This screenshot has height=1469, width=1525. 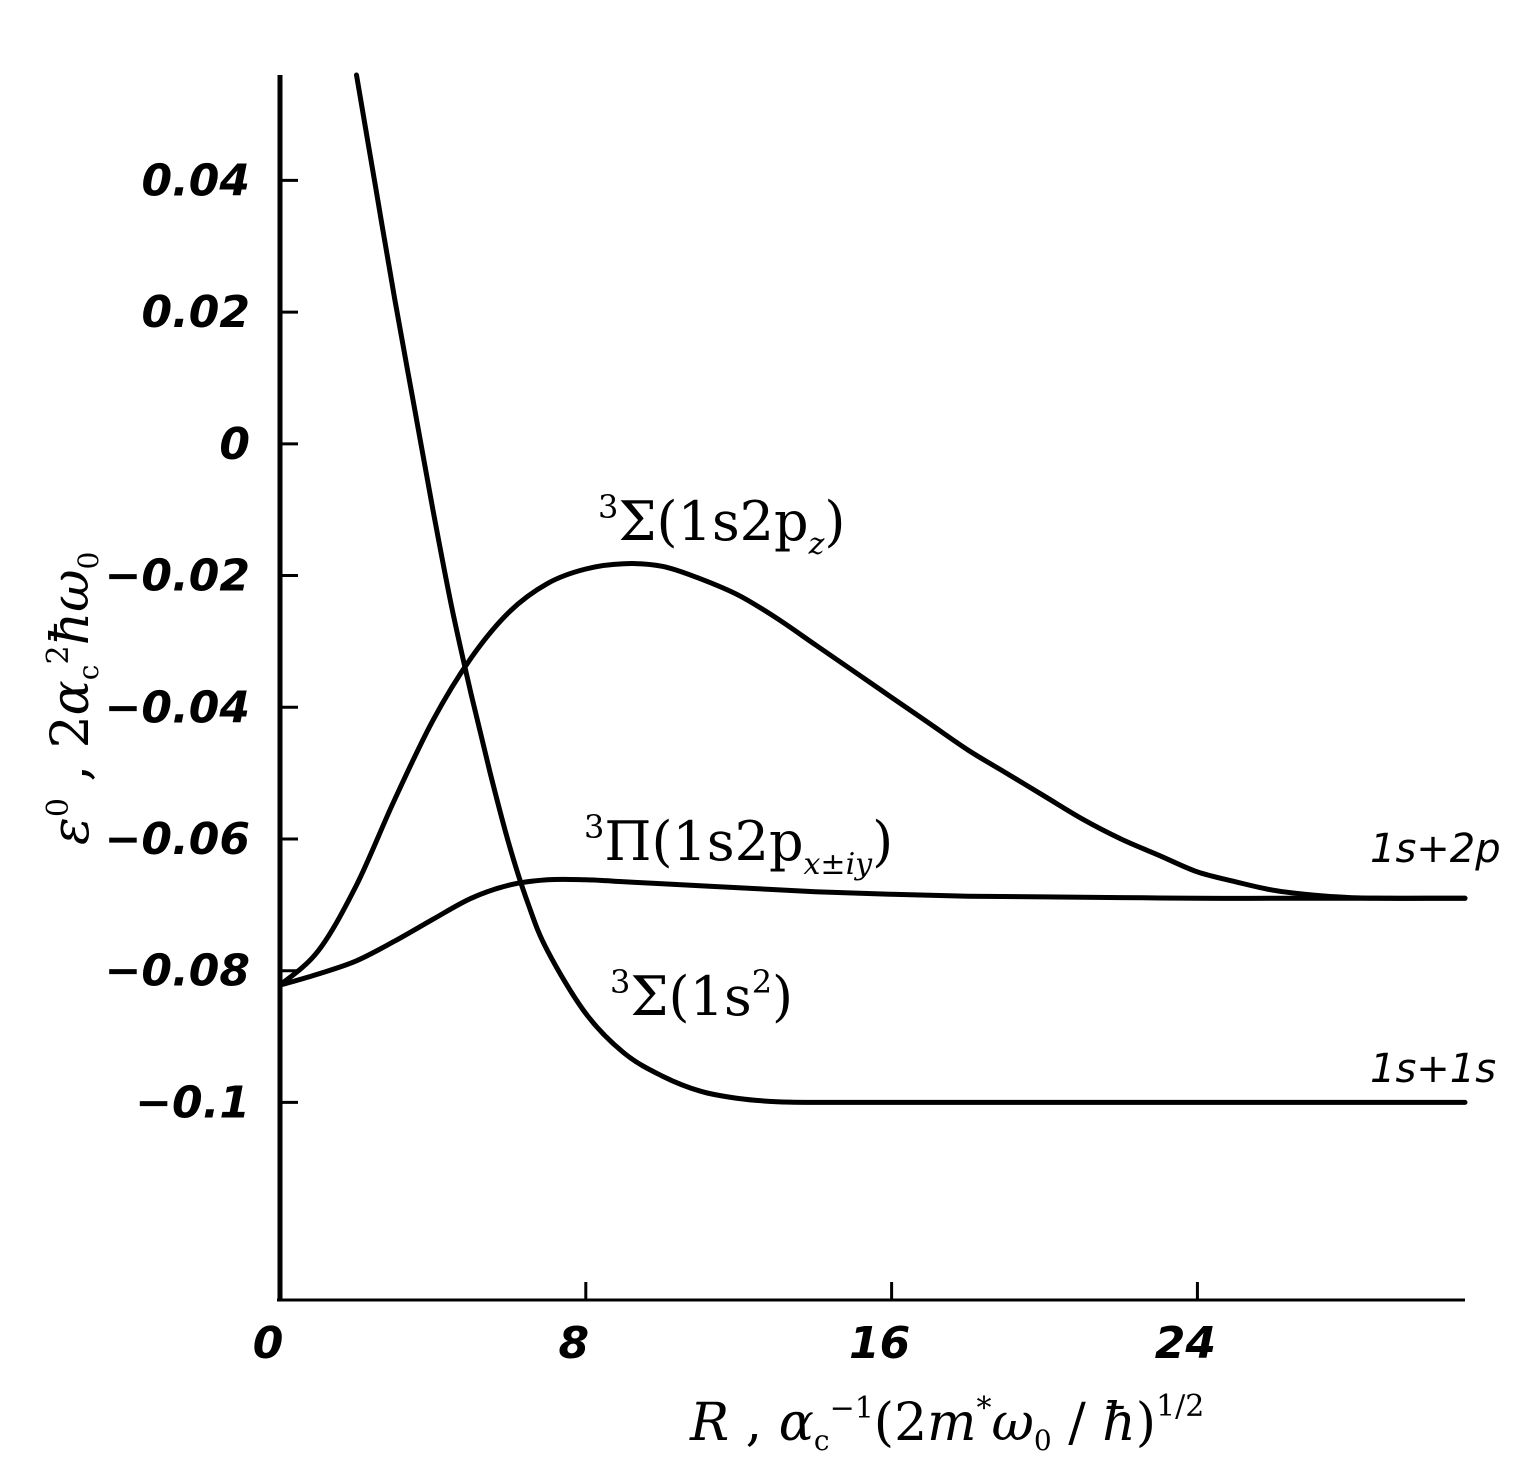 I want to click on curve-label-pi-1s2pxiy: 3Π(1s2px±iy), so click(x=738, y=845).